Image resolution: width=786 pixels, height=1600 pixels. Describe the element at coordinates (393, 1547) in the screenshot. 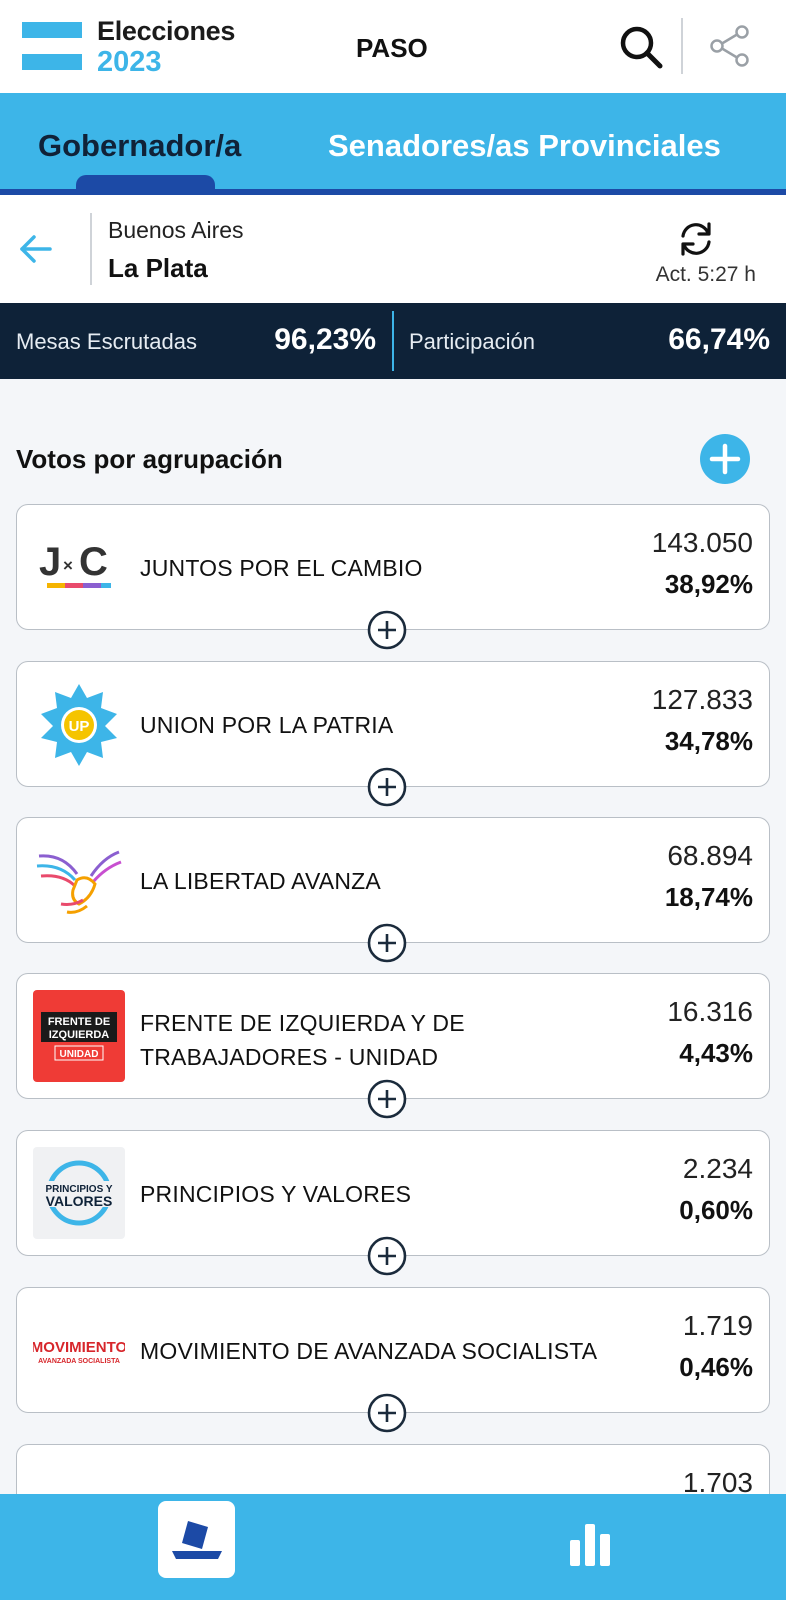

I see `bottom-navigation` at that location.